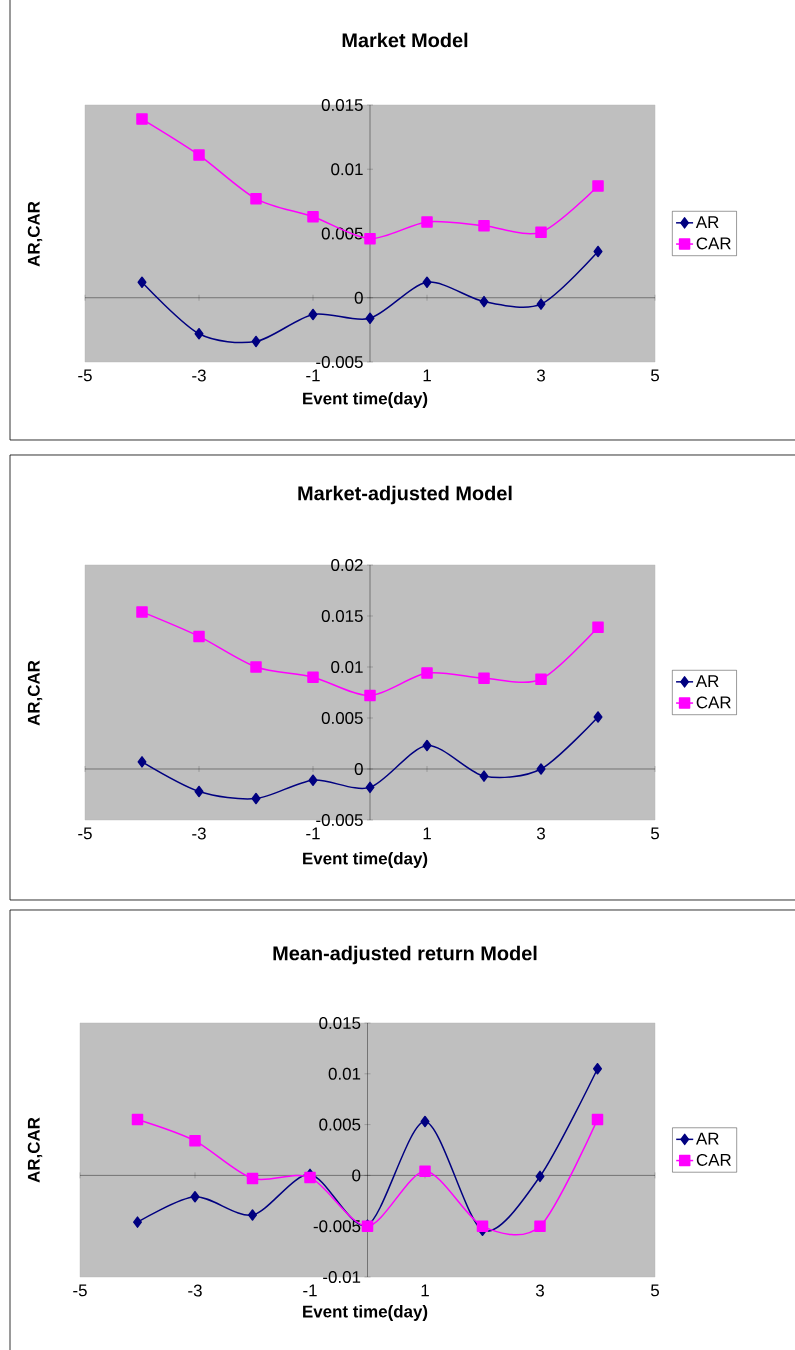 Image resolution: width=795 pixels, height=1350 pixels. I want to click on y-tick-label: -0.01, so click(342, 1277).